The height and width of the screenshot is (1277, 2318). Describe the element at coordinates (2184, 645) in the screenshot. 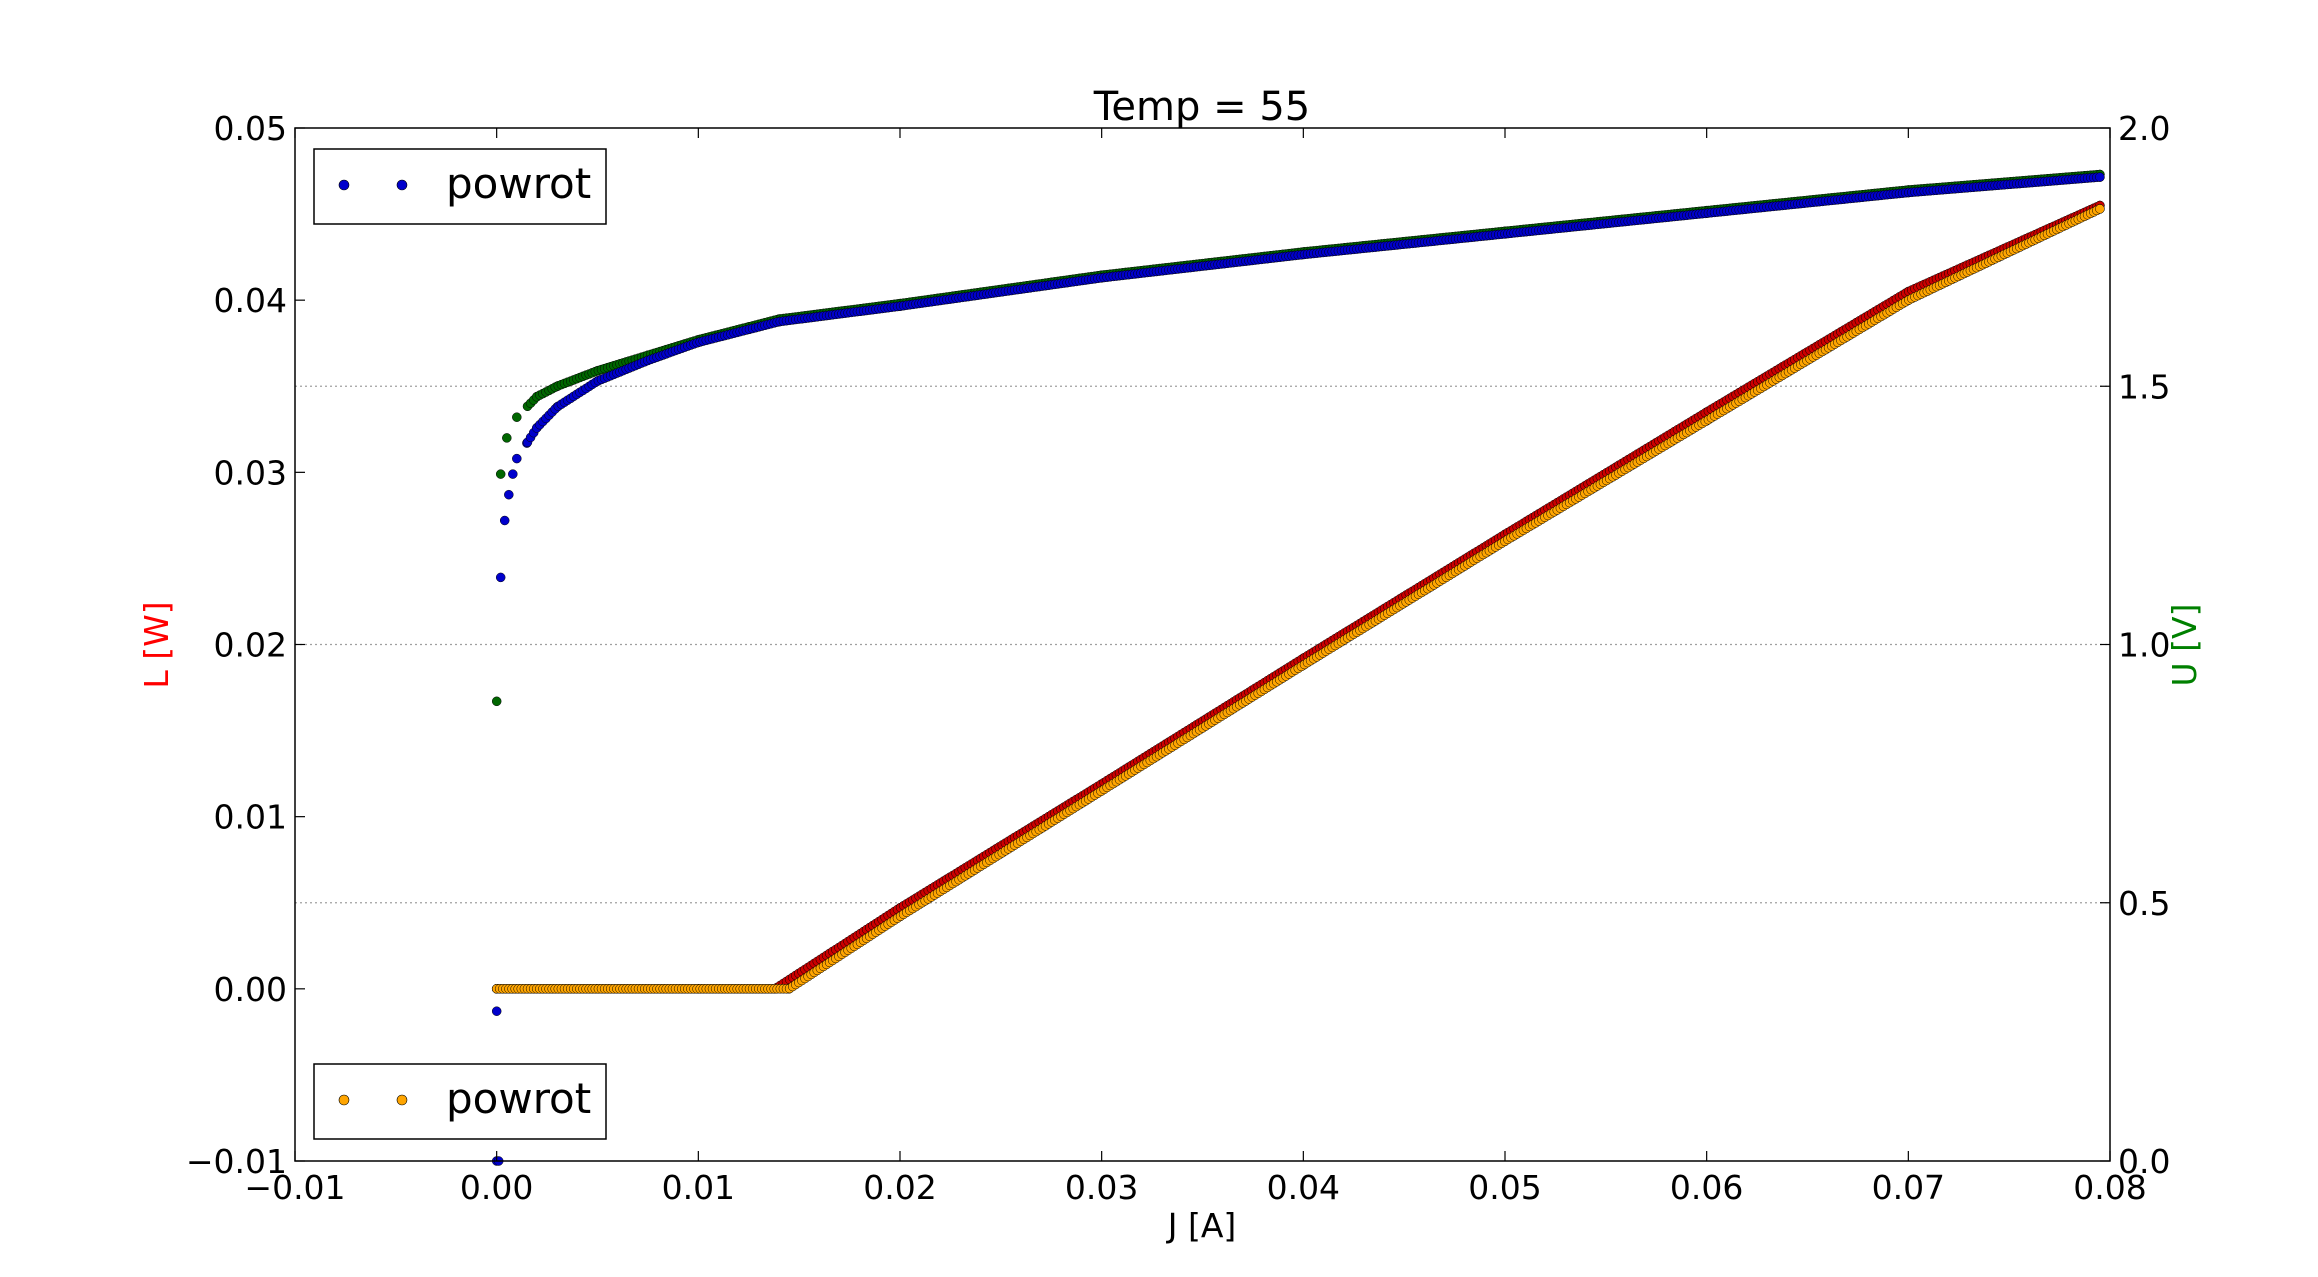

I see `y-axis-right-label: U [V]` at that location.